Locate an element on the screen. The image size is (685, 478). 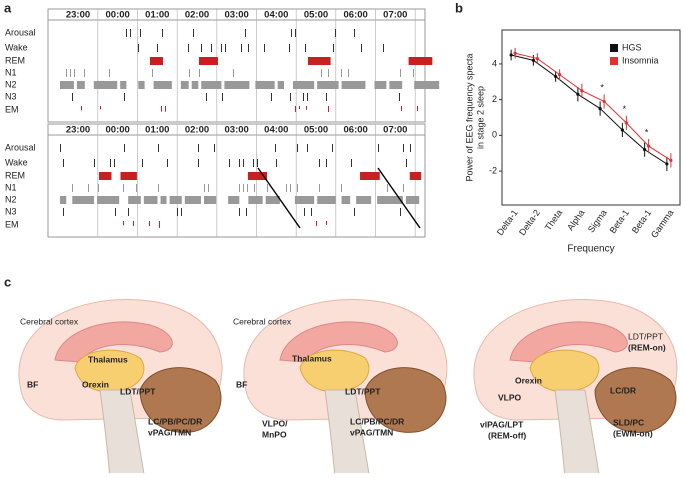
row-label: N3 is located at coordinates (11, 211).